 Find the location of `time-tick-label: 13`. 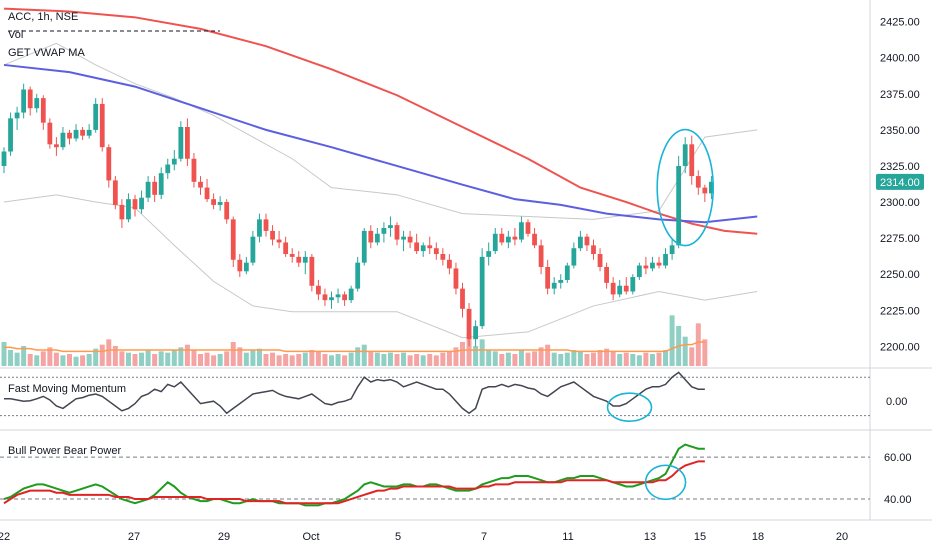

time-tick-label: 13 is located at coordinates (650, 537).